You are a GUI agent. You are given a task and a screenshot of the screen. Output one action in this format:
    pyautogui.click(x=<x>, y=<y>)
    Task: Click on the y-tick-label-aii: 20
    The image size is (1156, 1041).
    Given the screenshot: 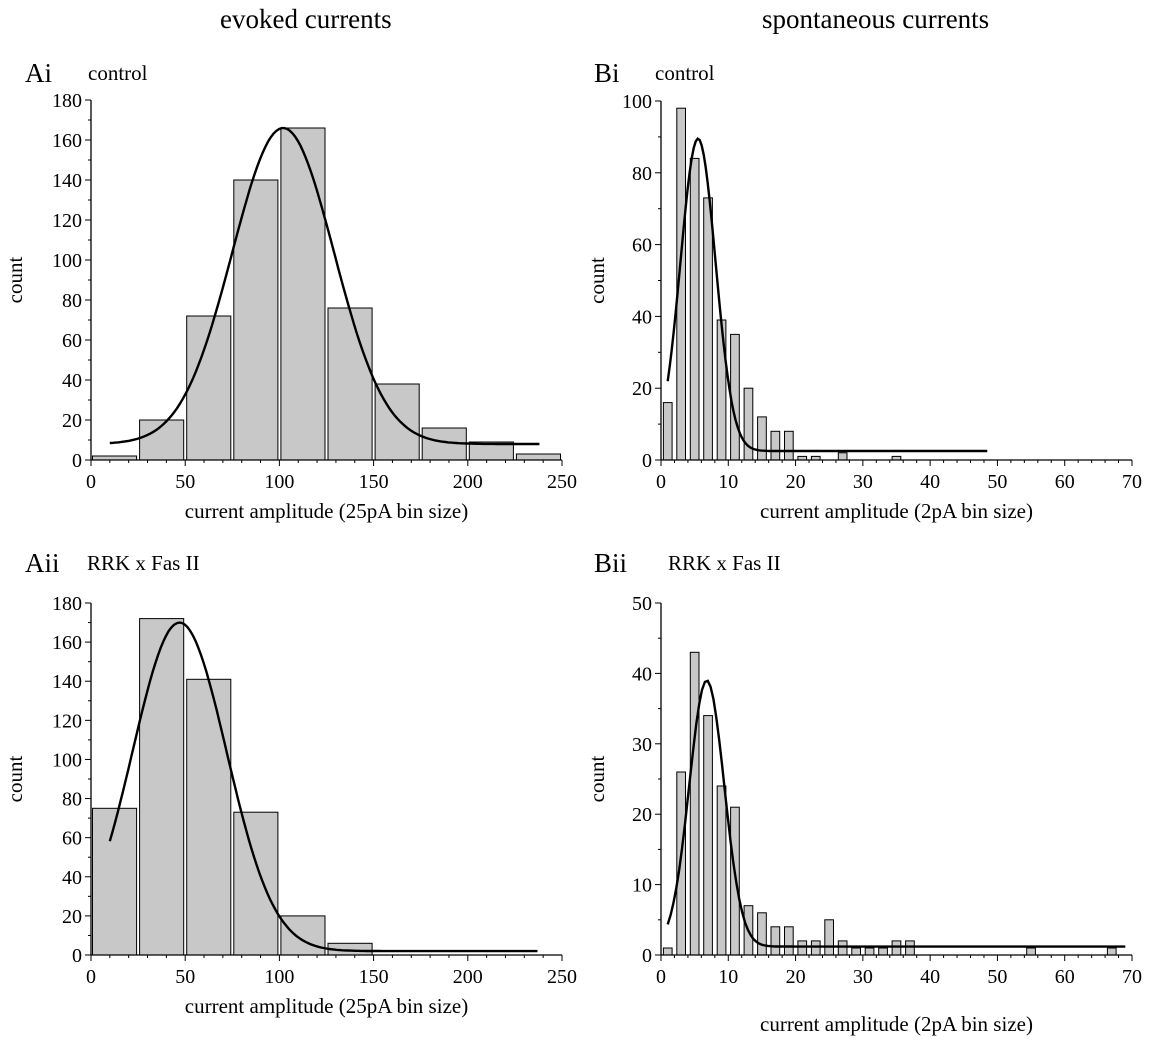 What is the action you would take?
    pyautogui.click(x=72, y=917)
    